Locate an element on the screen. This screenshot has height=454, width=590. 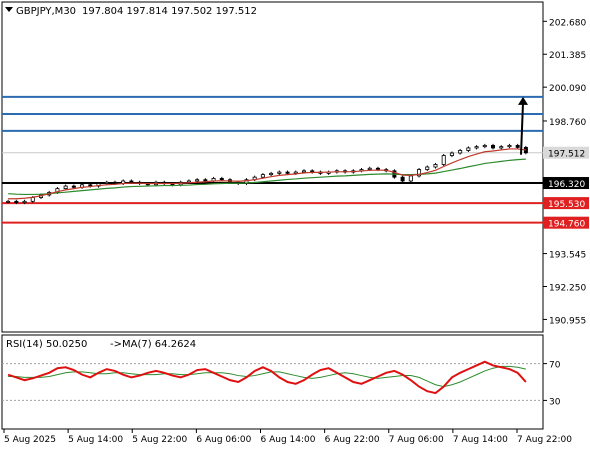
price-tick-label-2: 200.090 is located at coordinates (567, 89).